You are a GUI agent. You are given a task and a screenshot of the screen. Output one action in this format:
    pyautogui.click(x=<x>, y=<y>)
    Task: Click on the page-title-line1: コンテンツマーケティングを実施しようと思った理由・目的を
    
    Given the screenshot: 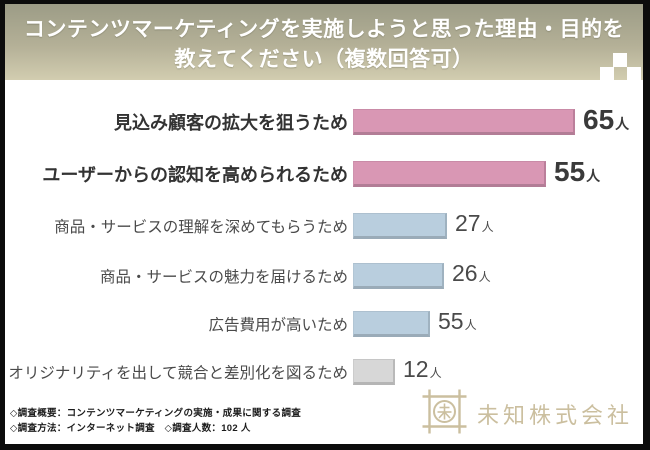 What is the action you would take?
    pyautogui.click(x=324, y=29)
    